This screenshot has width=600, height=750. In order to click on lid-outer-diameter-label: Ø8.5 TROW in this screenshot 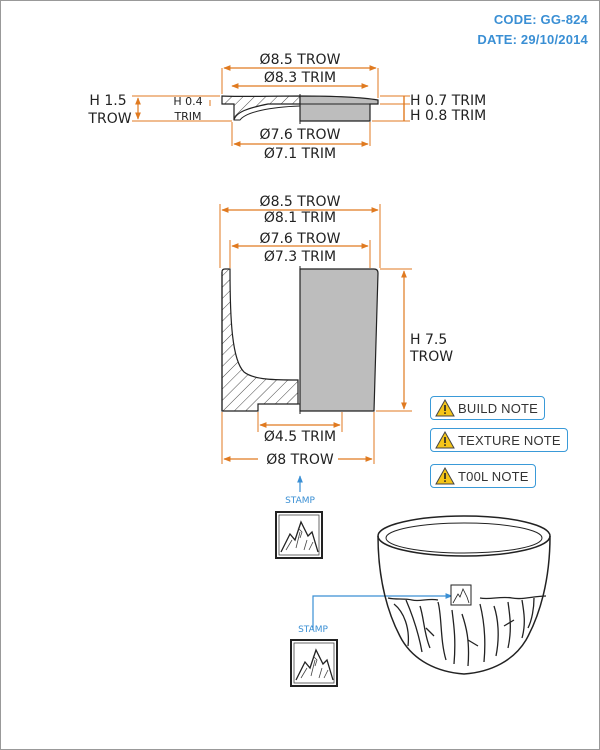, I will do `click(300, 60)`.